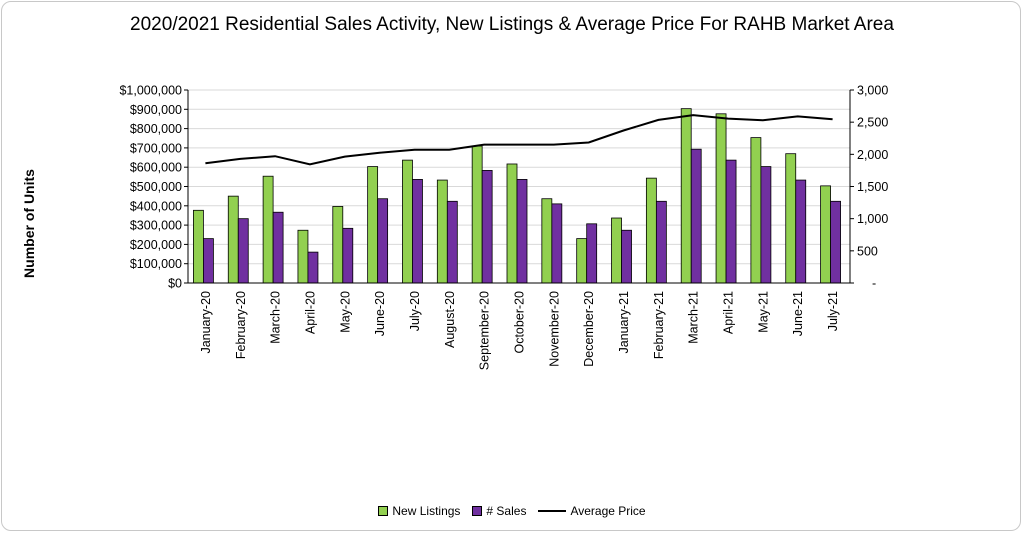 The height and width of the screenshot is (534, 1024). What do you see at coordinates (276, 317) in the screenshot?
I see `x-axis-tick-label: March-20` at bounding box center [276, 317].